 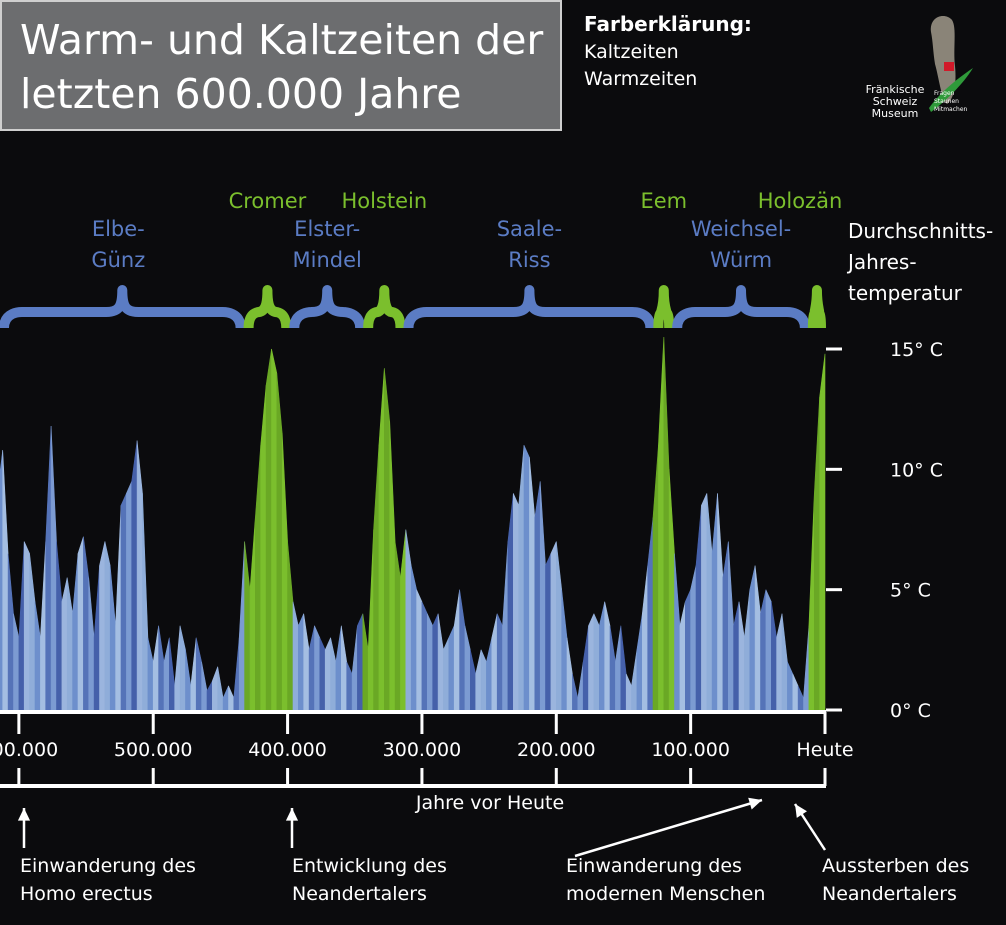 I want to click on color-legend: Farberklärung: Kaltzeiten Warmzeiten, so click(x=668, y=51).